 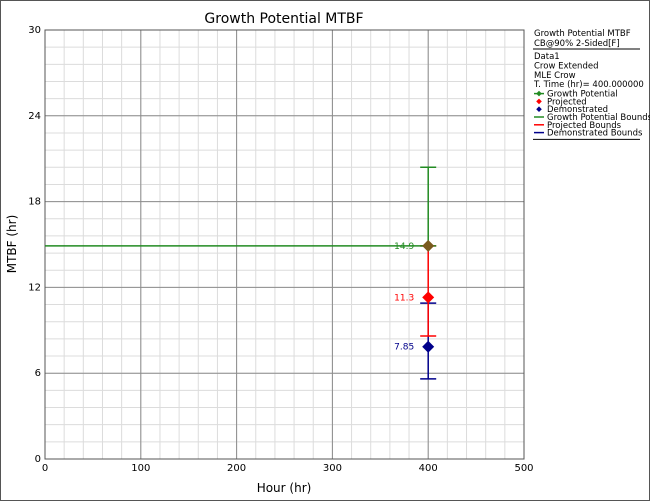 I want to click on projected-point, so click(x=428, y=297).